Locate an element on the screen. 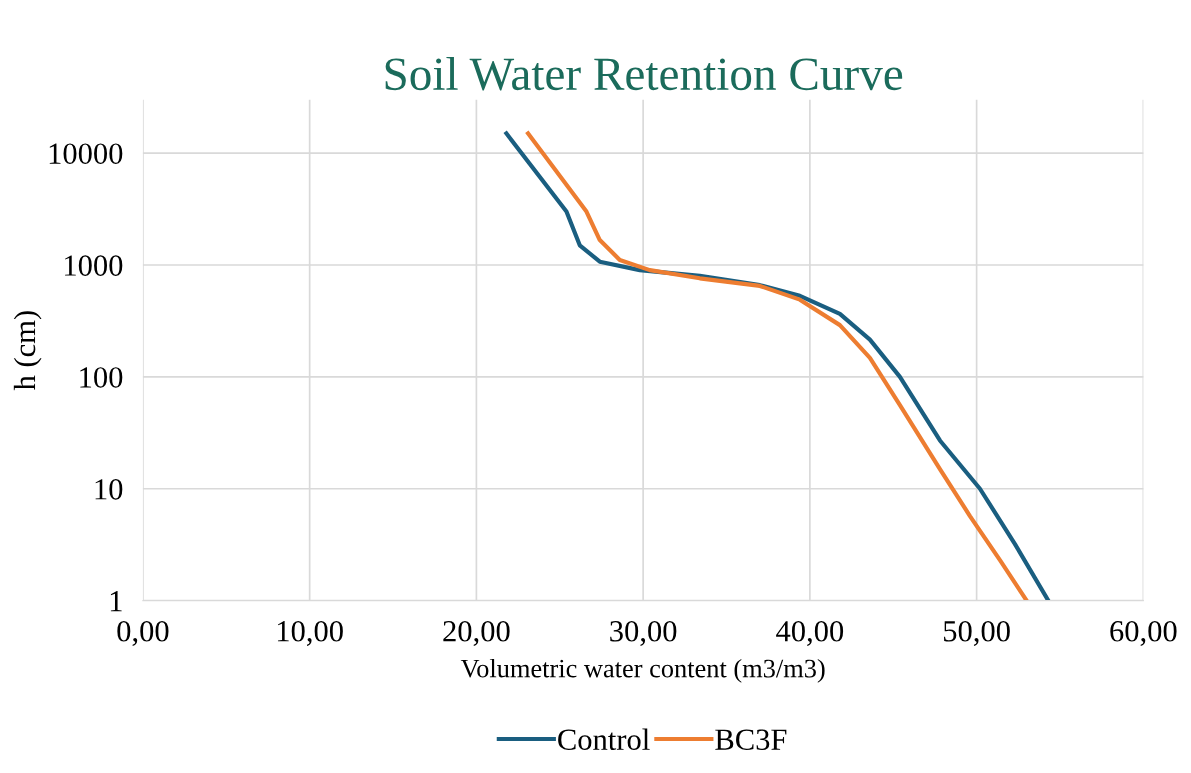 The image size is (1191, 773). chart-title: Soil Water Retention Curve is located at coordinates (644, 73).